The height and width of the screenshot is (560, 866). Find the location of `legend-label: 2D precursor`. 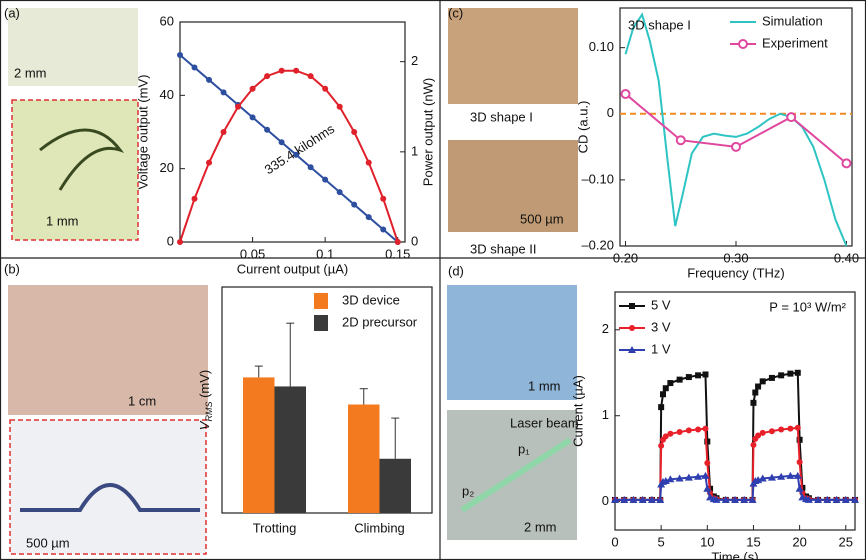

legend-label: 2D precursor is located at coordinates (380, 321).